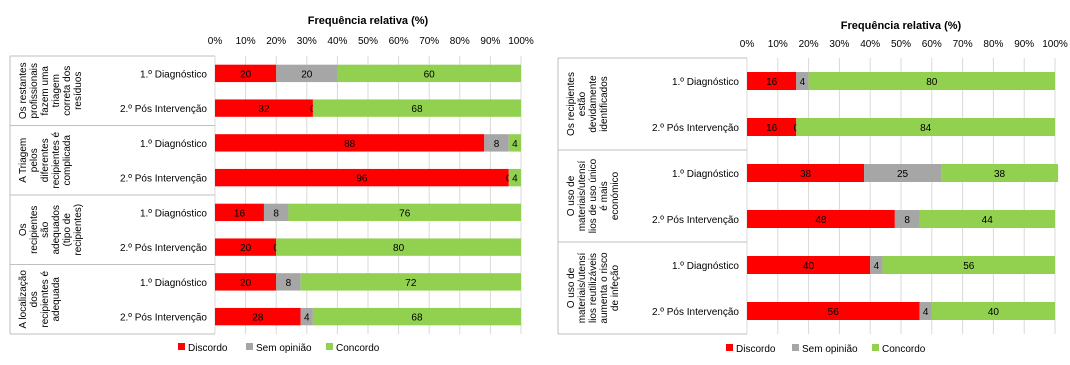  I want to click on data-label: 44, so click(988, 220).